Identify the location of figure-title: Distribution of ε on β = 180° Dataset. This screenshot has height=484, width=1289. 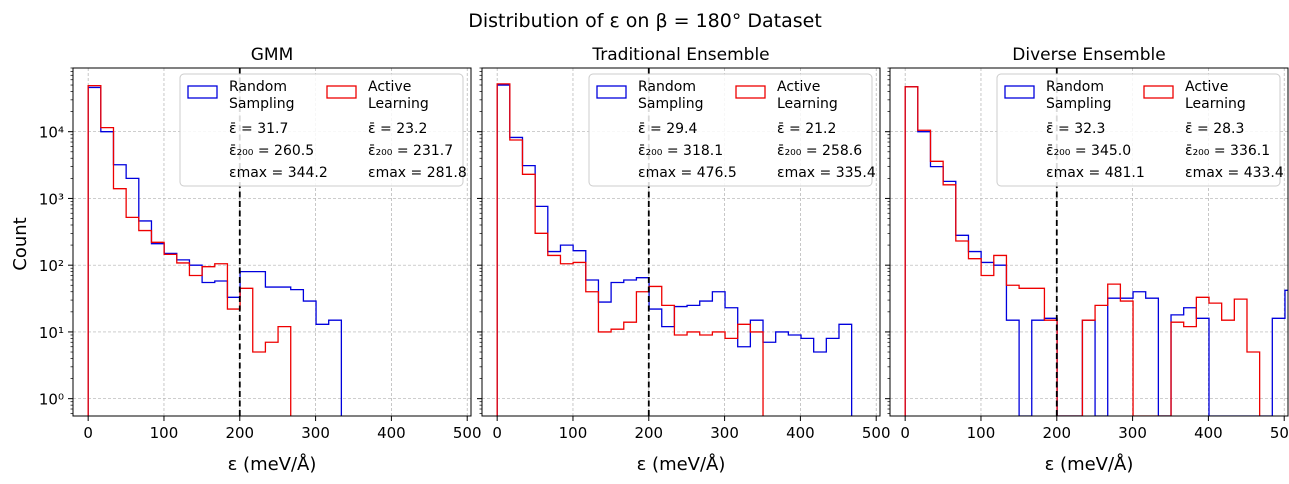
(645, 21).